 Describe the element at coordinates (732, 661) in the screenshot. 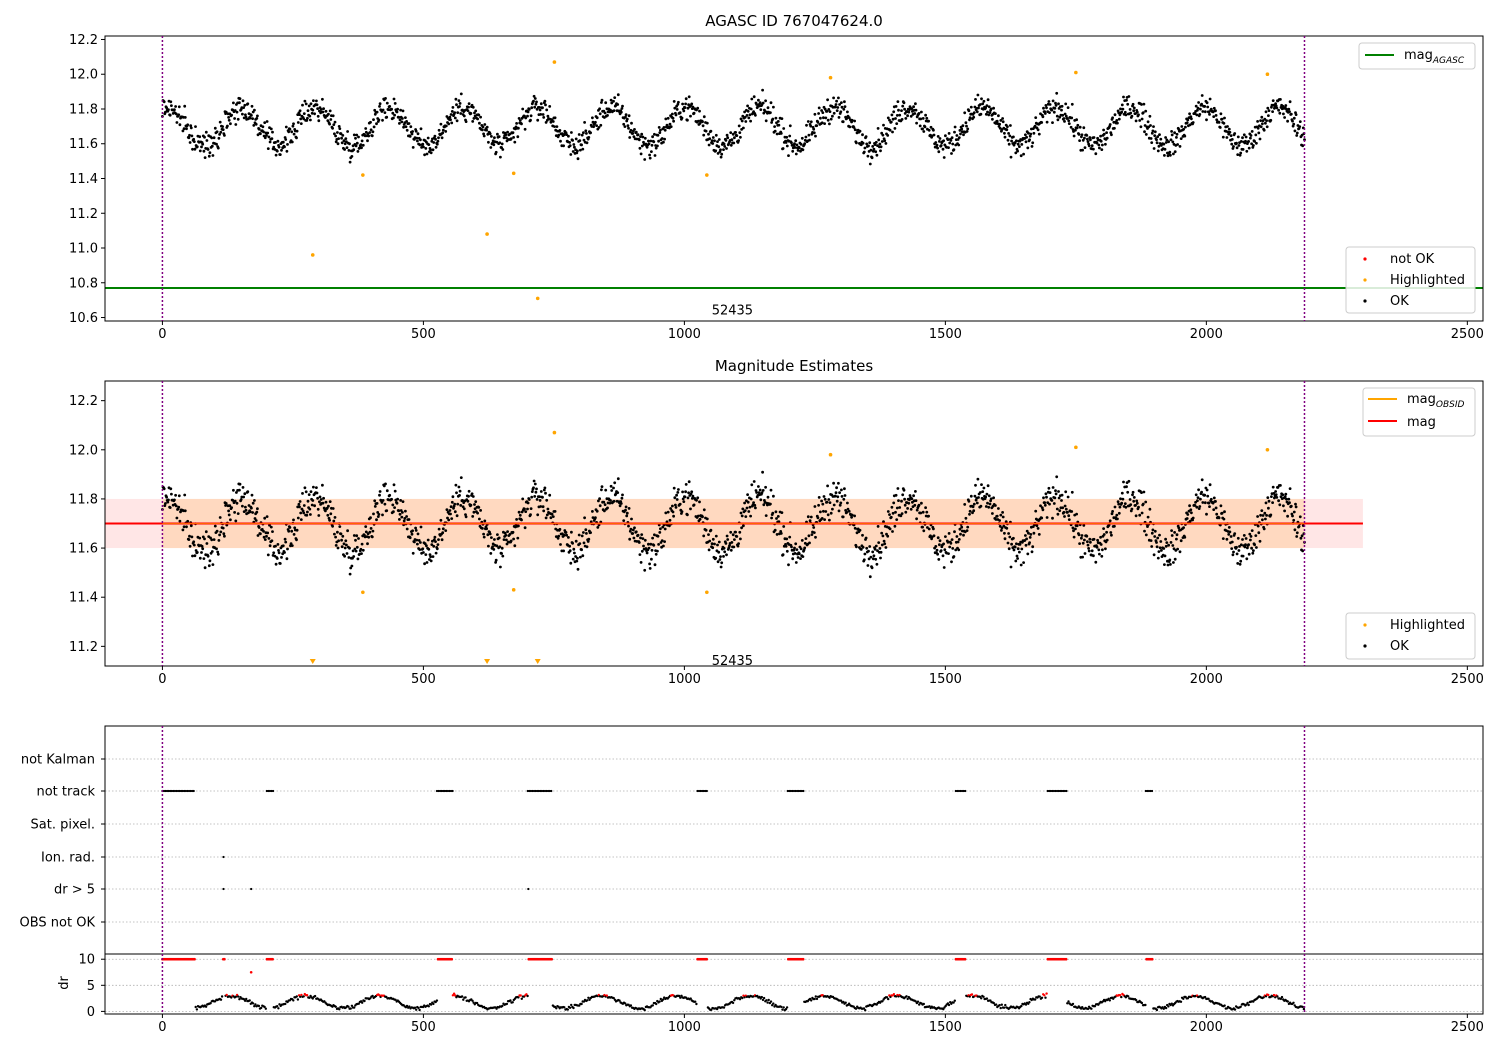

I see `magnitude-obsid-label: 52435` at that location.